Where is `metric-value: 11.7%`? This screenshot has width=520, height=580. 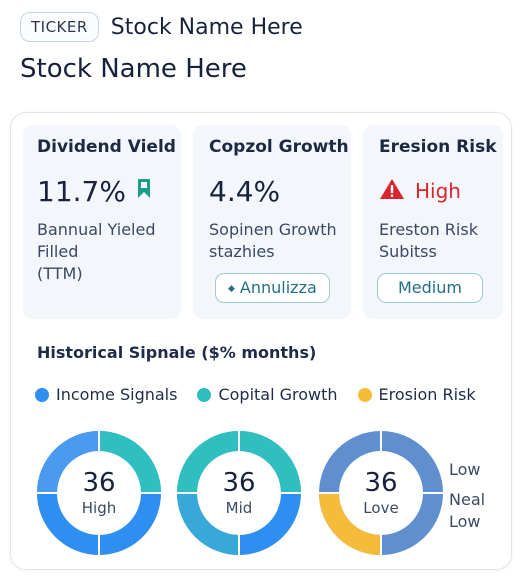
metric-value: 11.7% is located at coordinates (81, 191).